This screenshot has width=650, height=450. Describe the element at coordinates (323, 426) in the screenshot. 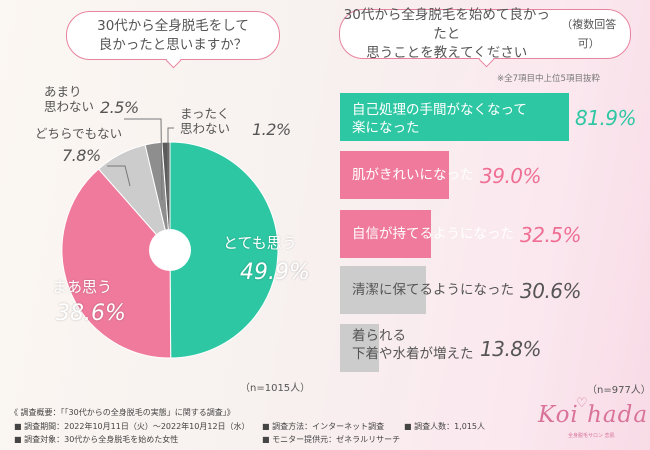

I see `footer-method: ■ 調査方法：インターネット調査` at that location.